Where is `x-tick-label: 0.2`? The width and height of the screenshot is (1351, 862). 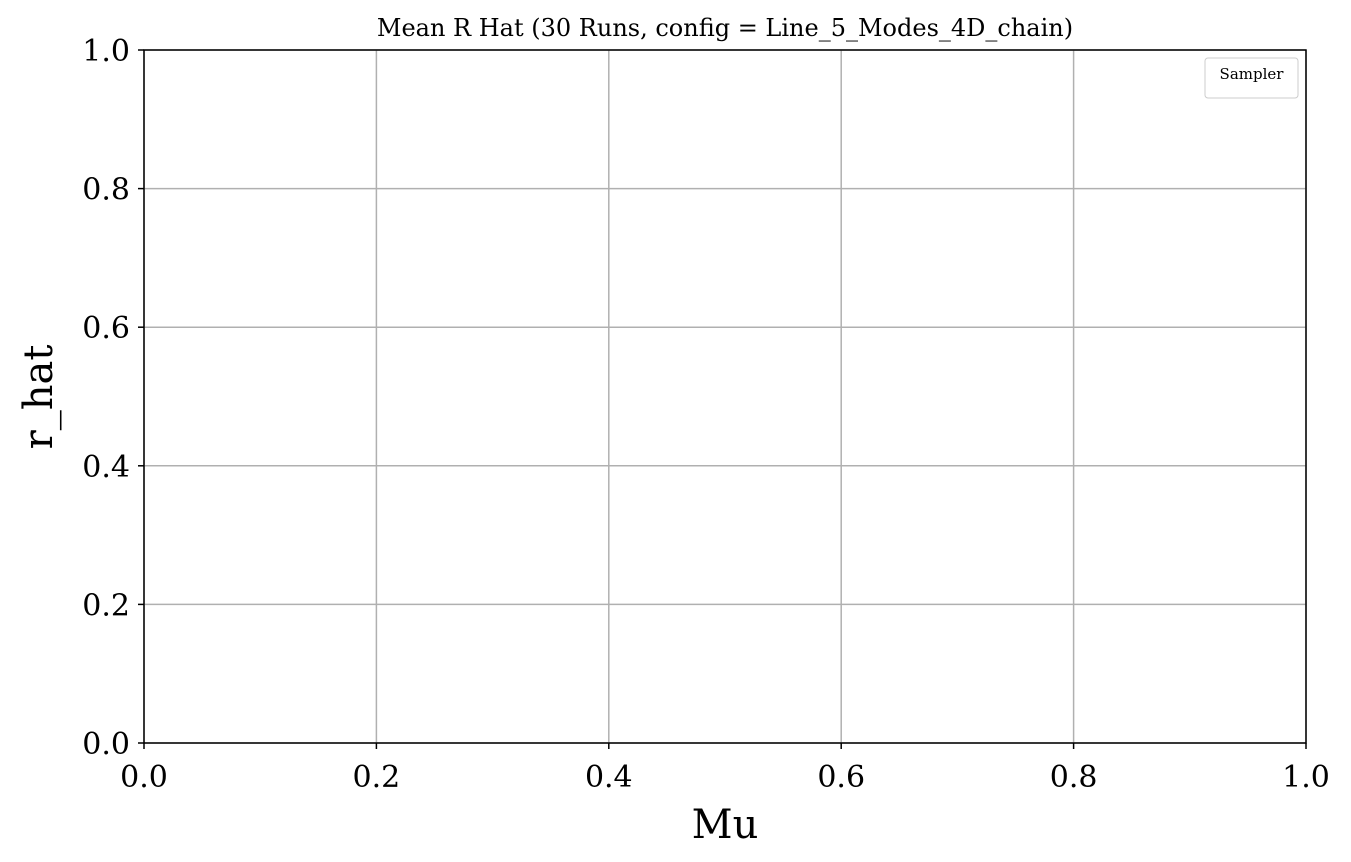 x-tick-label: 0.2 is located at coordinates (377, 777).